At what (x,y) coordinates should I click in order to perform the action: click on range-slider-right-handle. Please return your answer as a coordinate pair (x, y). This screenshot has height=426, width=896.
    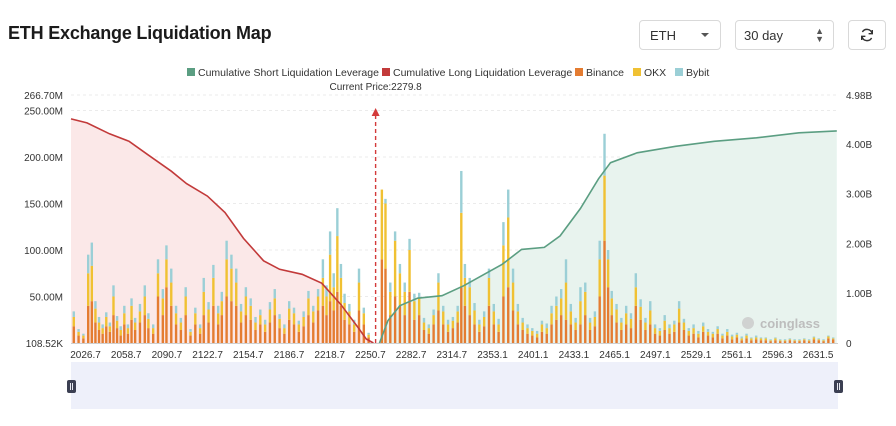
    Looking at the image, I should click on (838, 386).